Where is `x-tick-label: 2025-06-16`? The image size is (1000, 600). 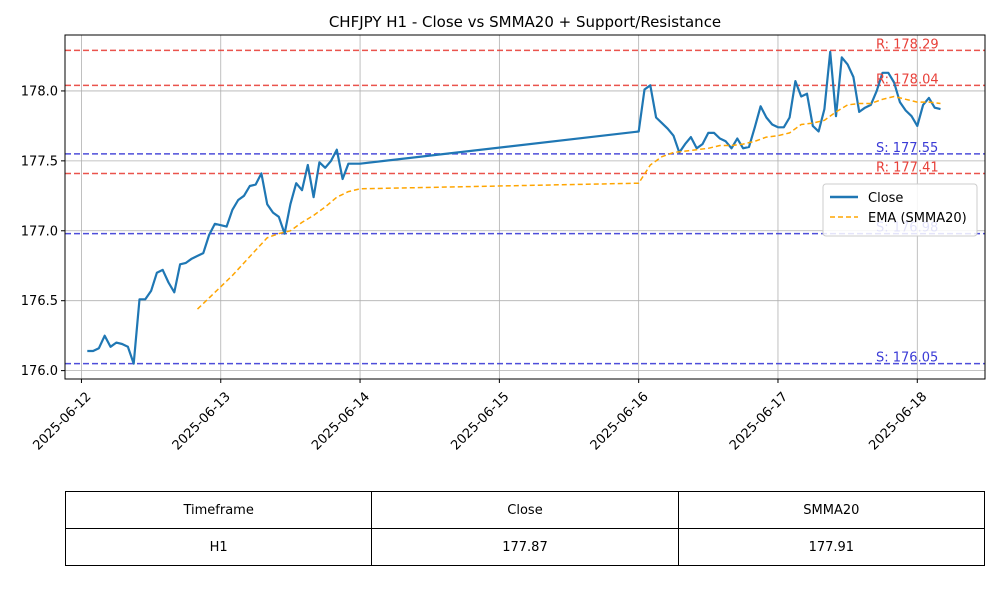 x-tick-label: 2025-06-16 is located at coordinates (620, 421).